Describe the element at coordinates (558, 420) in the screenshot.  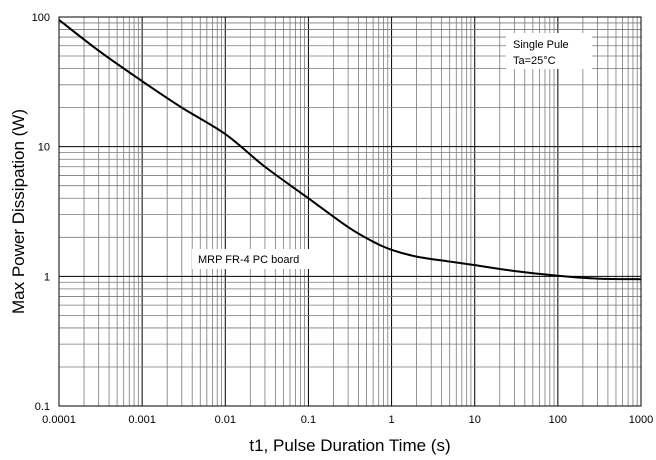
I see `x-tick-label: 100` at that location.